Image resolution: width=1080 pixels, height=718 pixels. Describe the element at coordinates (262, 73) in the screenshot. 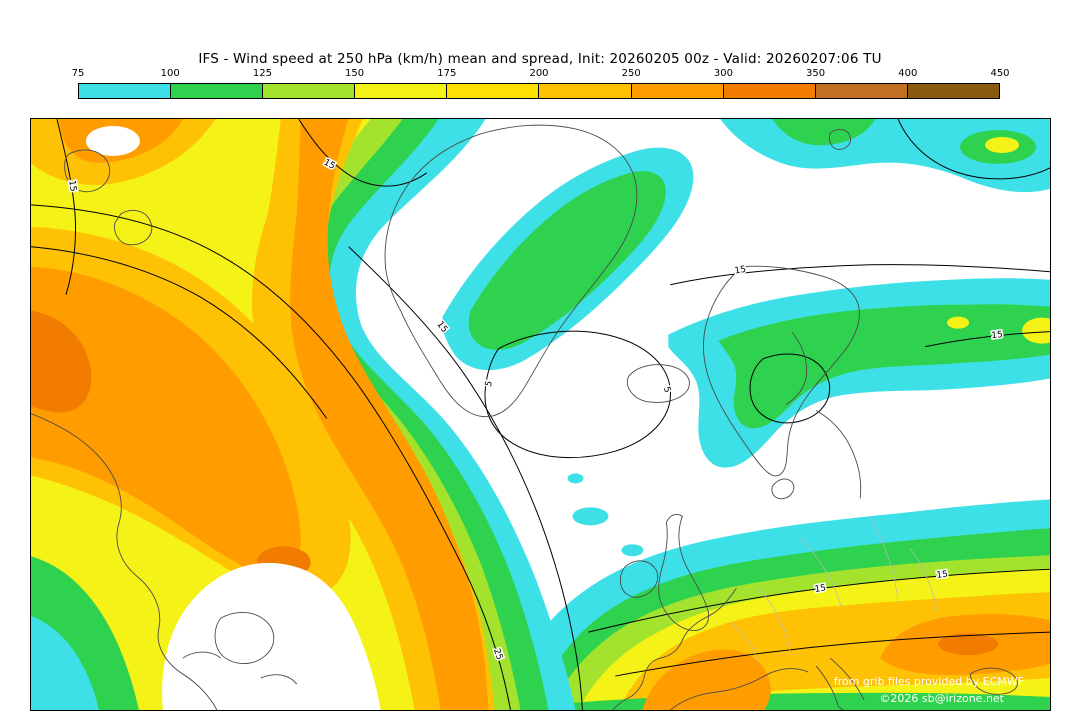

I see `colorbar-tick: 125` at that location.